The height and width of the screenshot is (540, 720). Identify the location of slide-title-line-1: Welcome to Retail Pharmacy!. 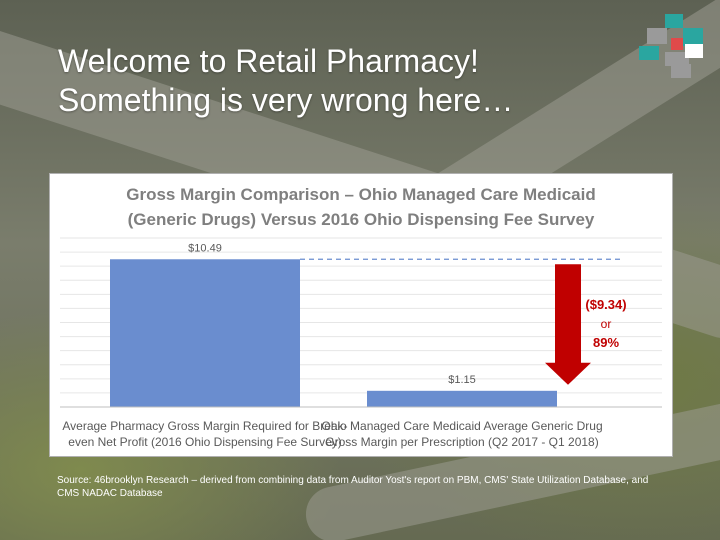
(268, 61).